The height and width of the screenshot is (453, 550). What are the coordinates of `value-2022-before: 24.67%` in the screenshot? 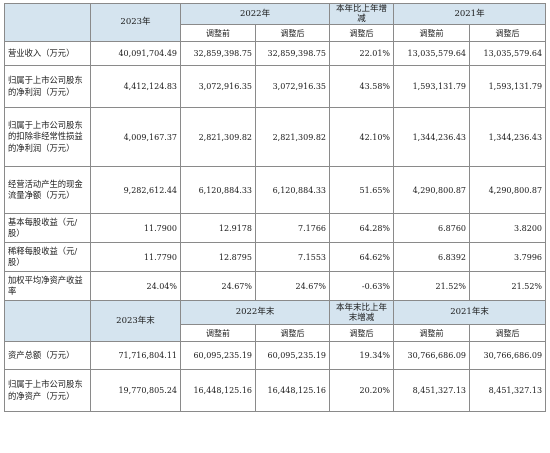 It's located at (218, 286).